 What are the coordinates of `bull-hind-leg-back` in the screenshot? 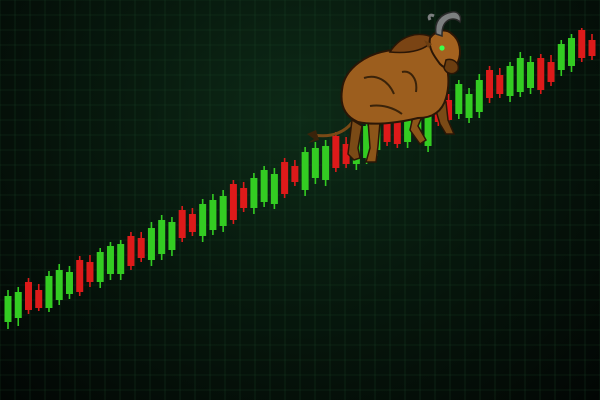 It's located at (355, 139).